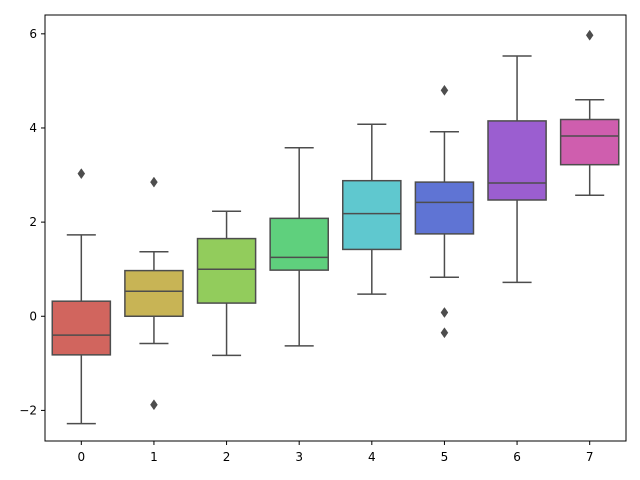  Describe the element at coordinates (81, 457) in the screenshot. I see `x-tick-label-0: 0` at that location.